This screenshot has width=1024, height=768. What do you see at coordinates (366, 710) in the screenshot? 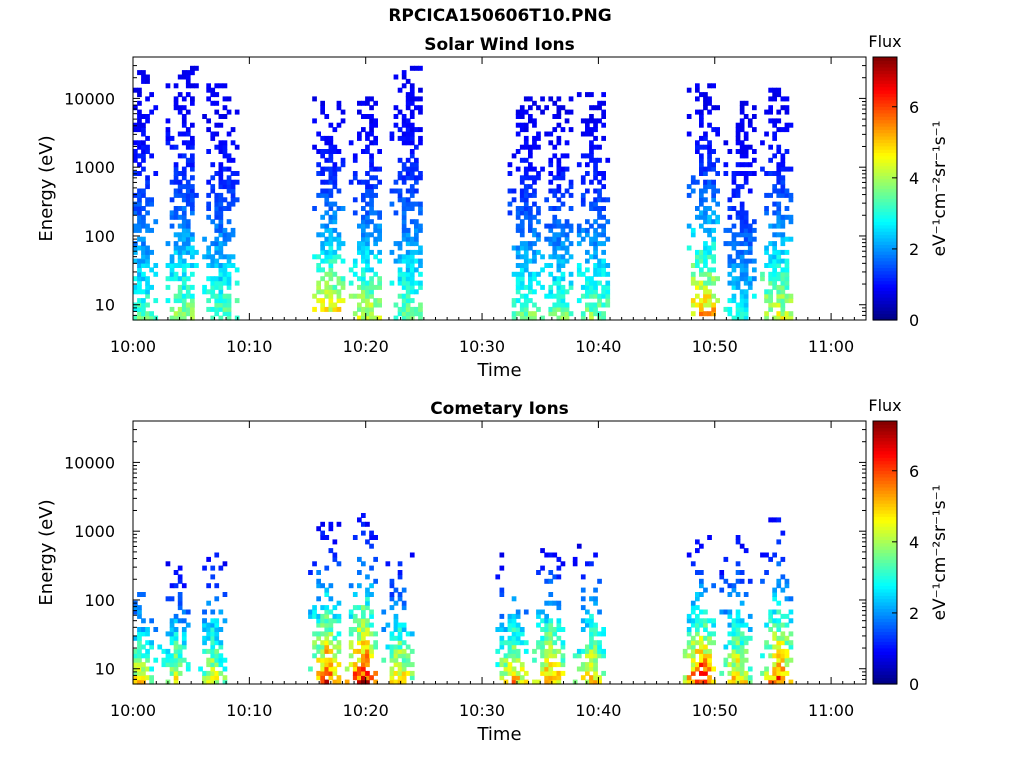
I see `x-tick-label: 10:20` at bounding box center [366, 710].